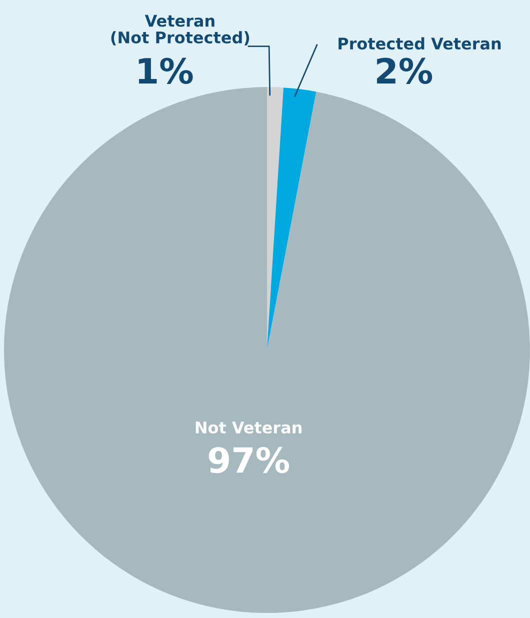 The height and width of the screenshot is (618, 530). What do you see at coordinates (404, 71) in the screenshot?
I see `data-label: 2%` at bounding box center [404, 71].